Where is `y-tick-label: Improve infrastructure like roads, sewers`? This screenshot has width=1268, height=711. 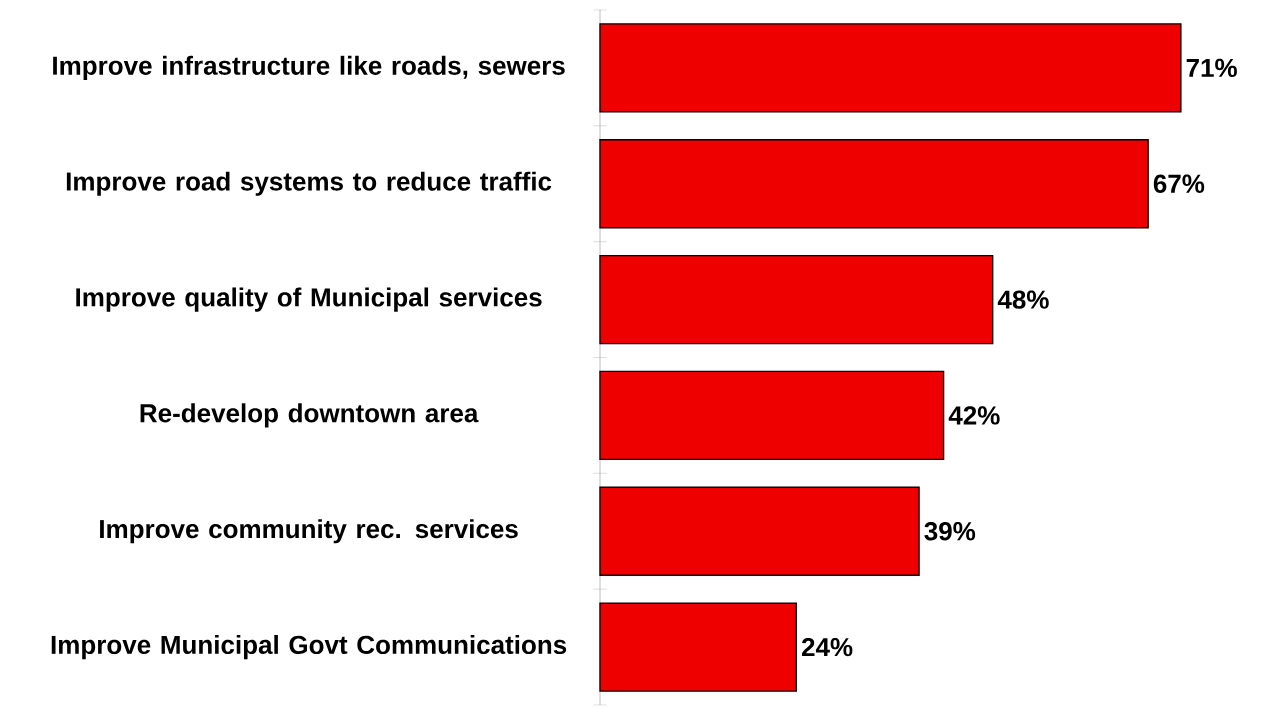
y-tick-label: Improve infrastructure like roads, sewers is located at coordinates (309, 68).